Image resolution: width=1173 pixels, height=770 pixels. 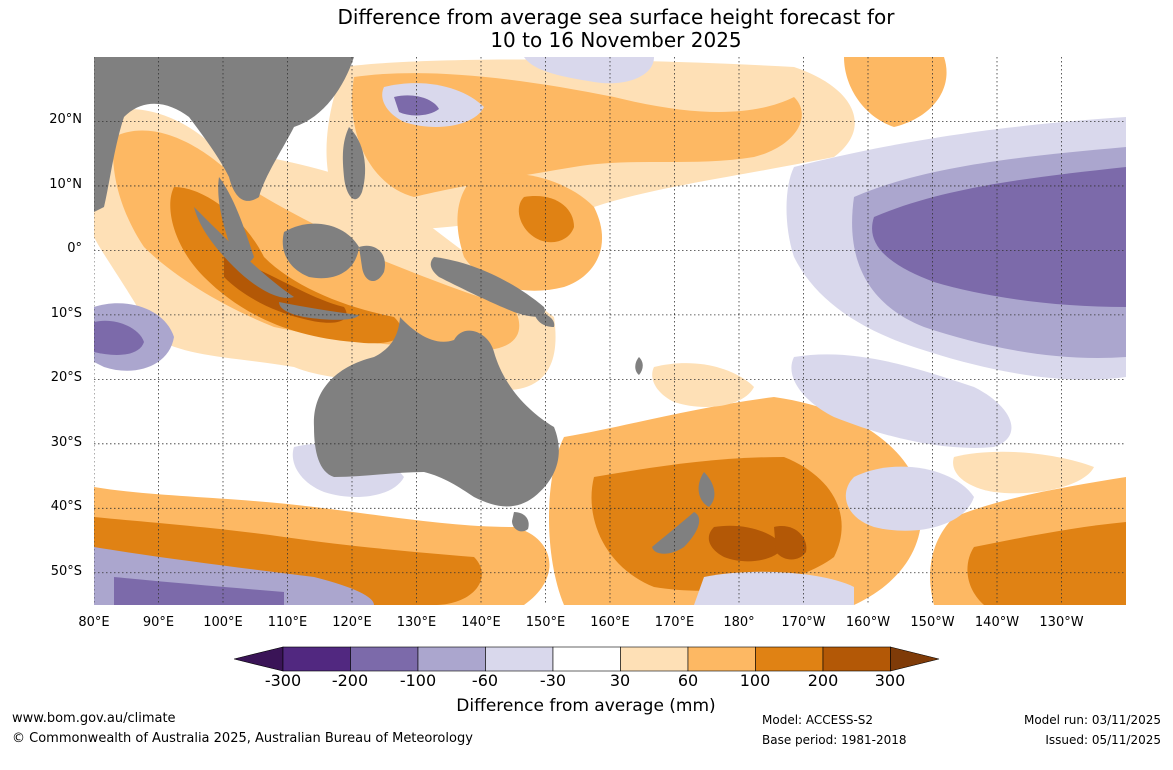 What do you see at coordinates (487, 287) in the screenshot?
I see `new-guinea` at bounding box center [487, 287].